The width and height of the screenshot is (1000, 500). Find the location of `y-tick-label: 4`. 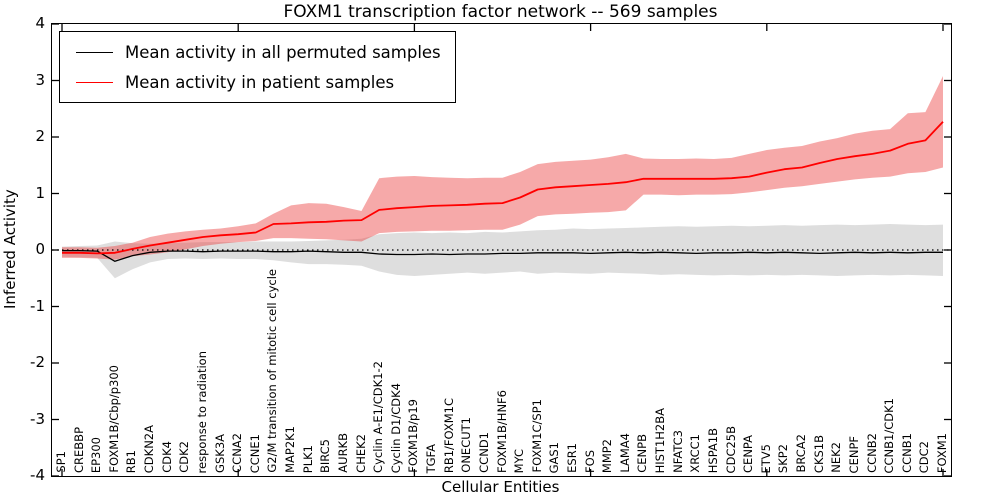

y-tick-label: 4 is located at coordinates (40, 23).